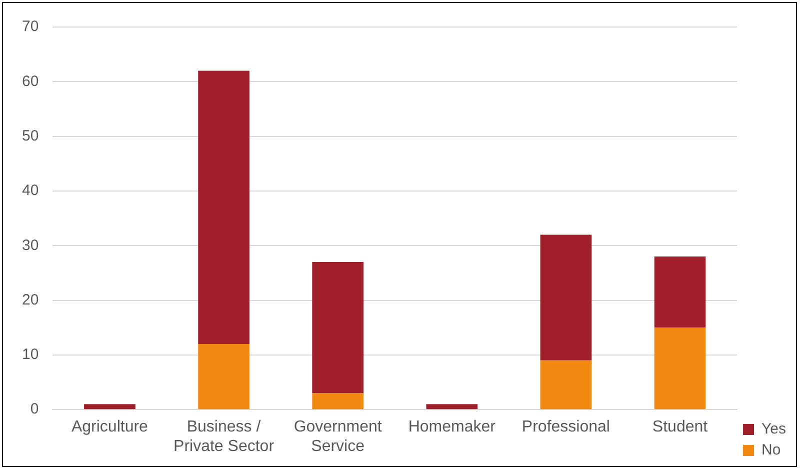  What do you see at coordinates (452, 427) in the screenshot?
I see `x-tick-label: Homemaker` at bounding box center [452, 427].